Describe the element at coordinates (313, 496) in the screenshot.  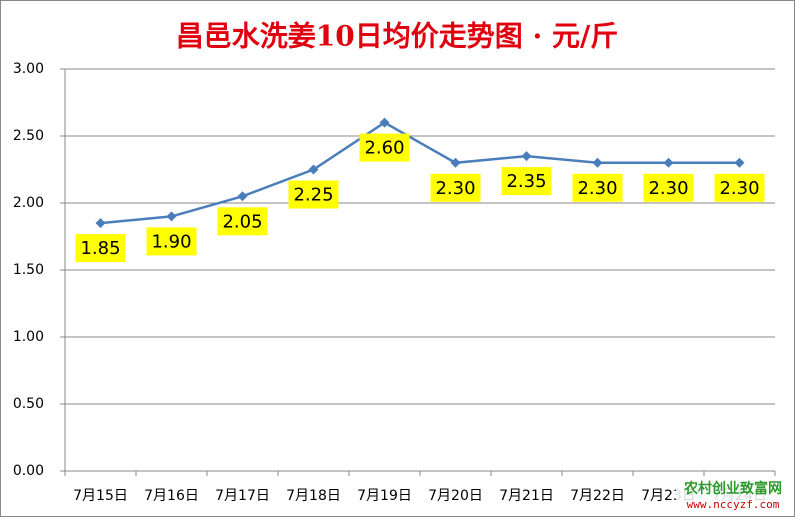
I see `x-tick-label: 7月18日` at that location.